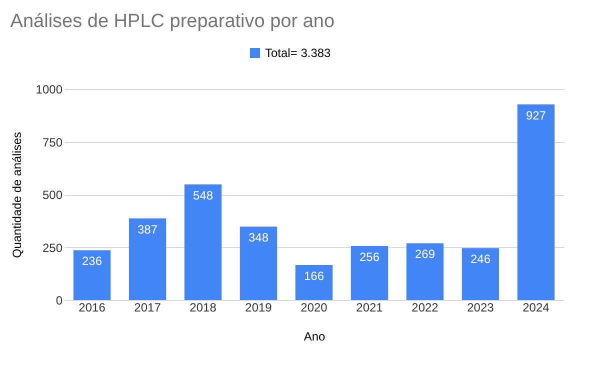 This screenshot has width=600, height=371. What do you see at coordinates (148, 229) in the screenshot?
I see `data-label: 387` at bounding box center [148, 229].